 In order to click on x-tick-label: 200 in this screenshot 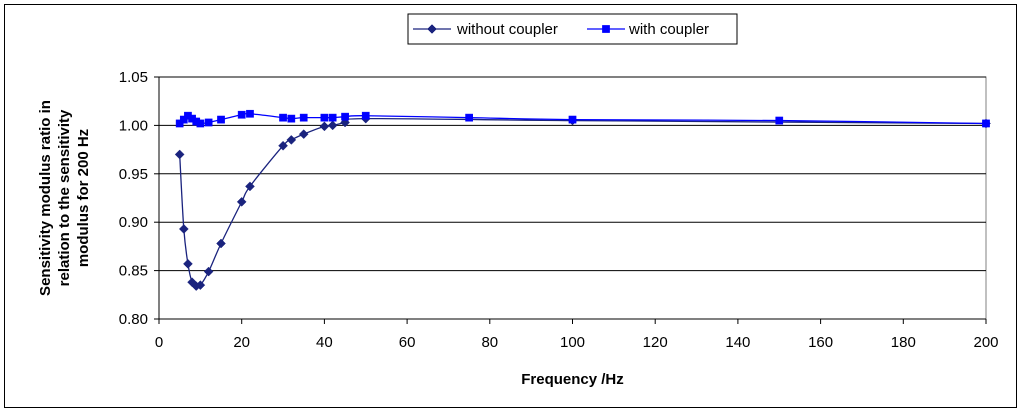, I will do `click(985, 342)`.